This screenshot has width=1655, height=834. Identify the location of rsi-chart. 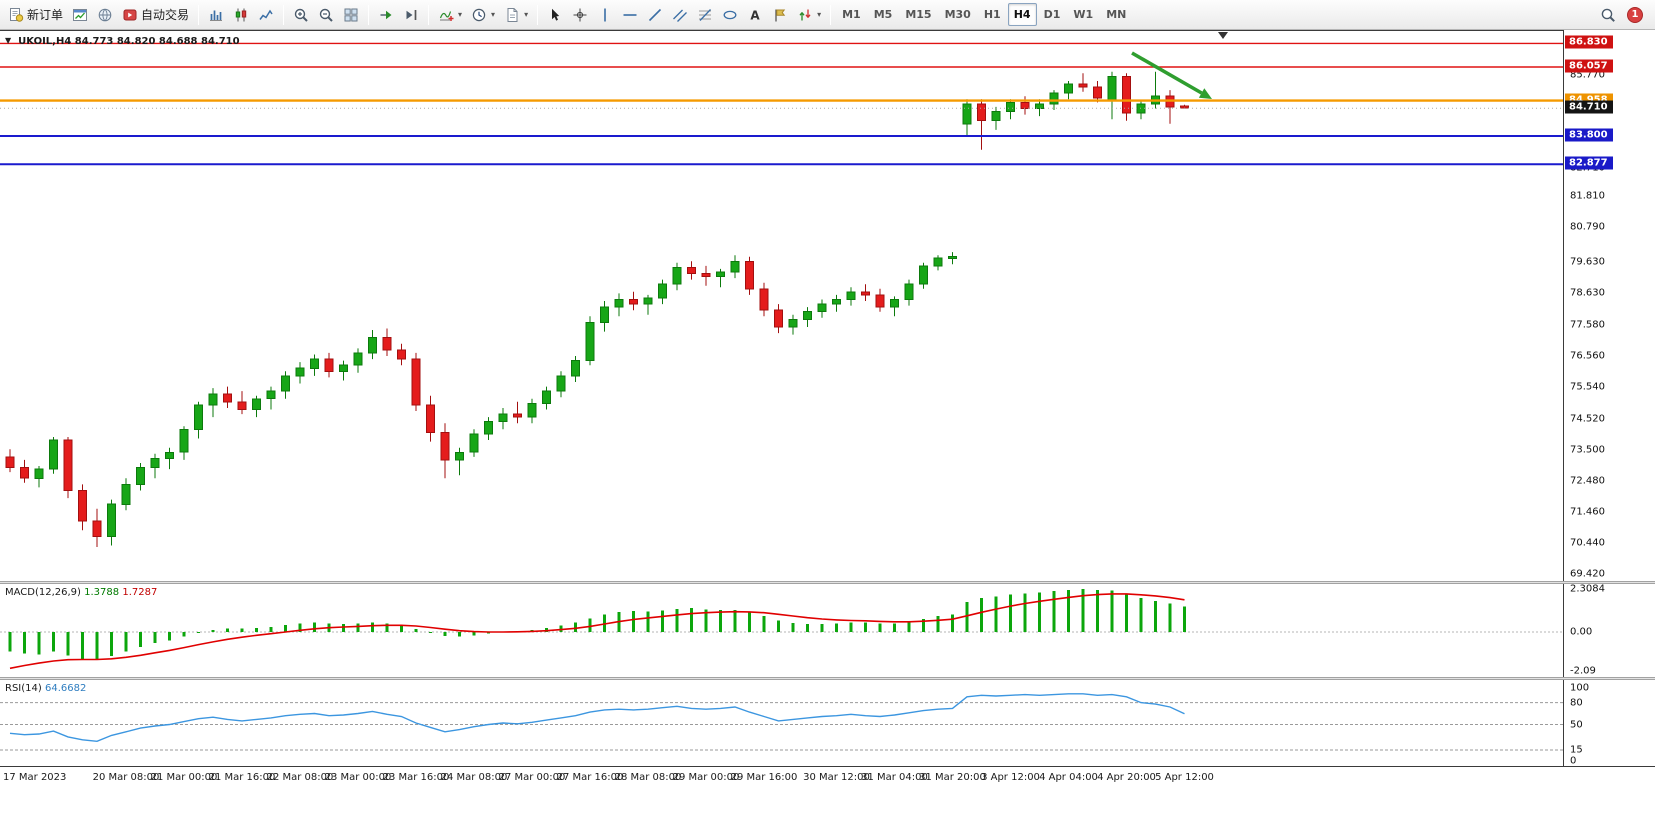
(781, 722).